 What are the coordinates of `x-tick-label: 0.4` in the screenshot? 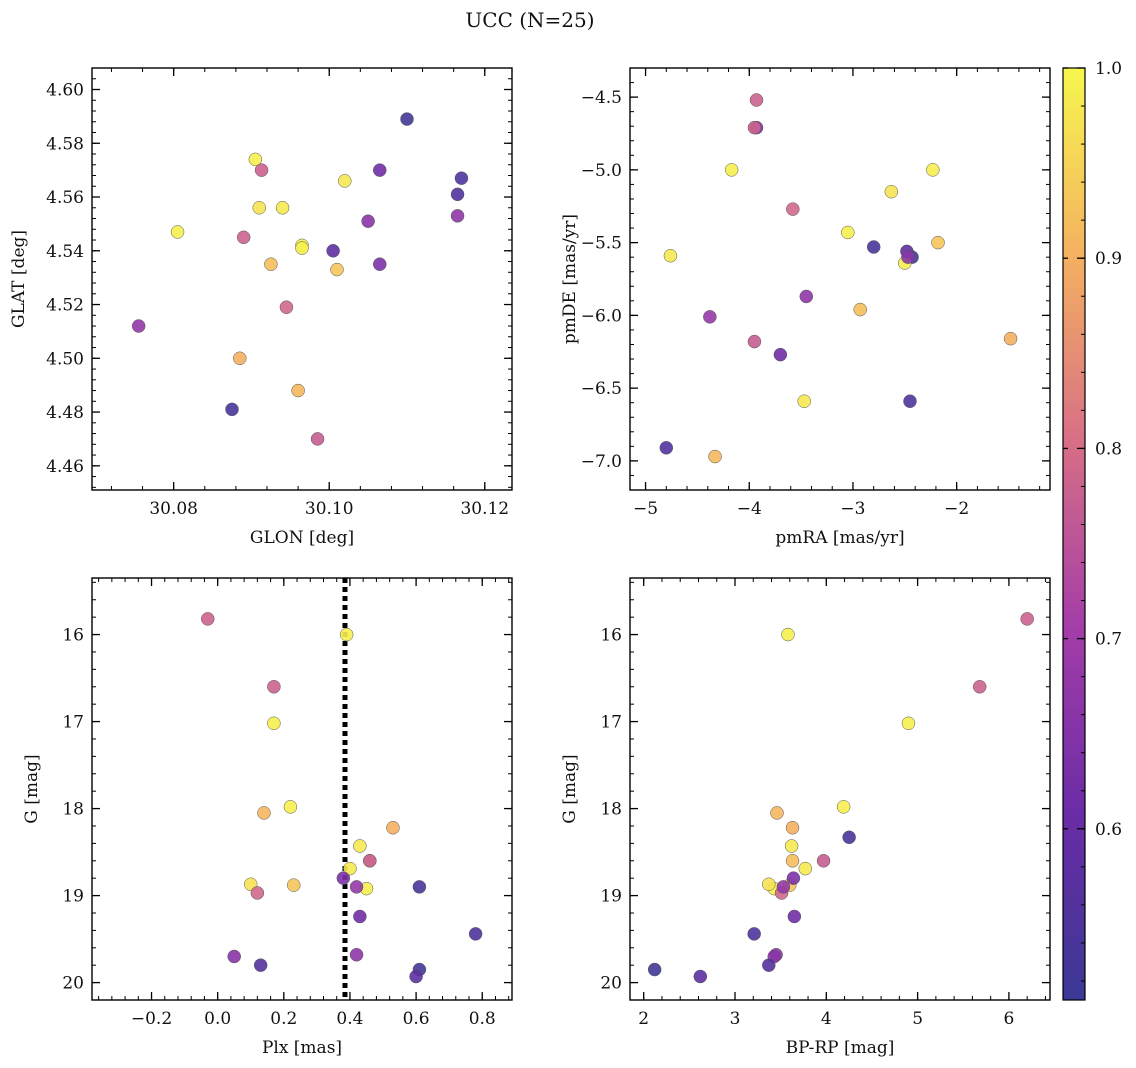 It's located at (349, 1019).